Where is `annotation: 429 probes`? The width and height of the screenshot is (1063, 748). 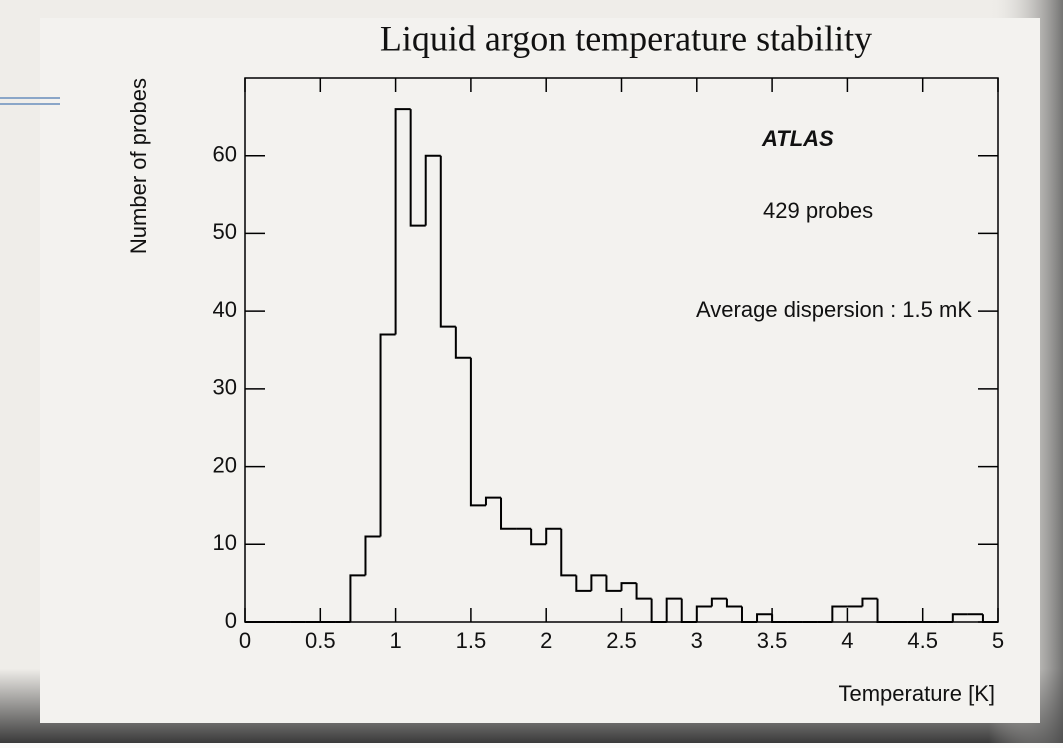 annotation: 429 probes is located at coordinates (818, 210).